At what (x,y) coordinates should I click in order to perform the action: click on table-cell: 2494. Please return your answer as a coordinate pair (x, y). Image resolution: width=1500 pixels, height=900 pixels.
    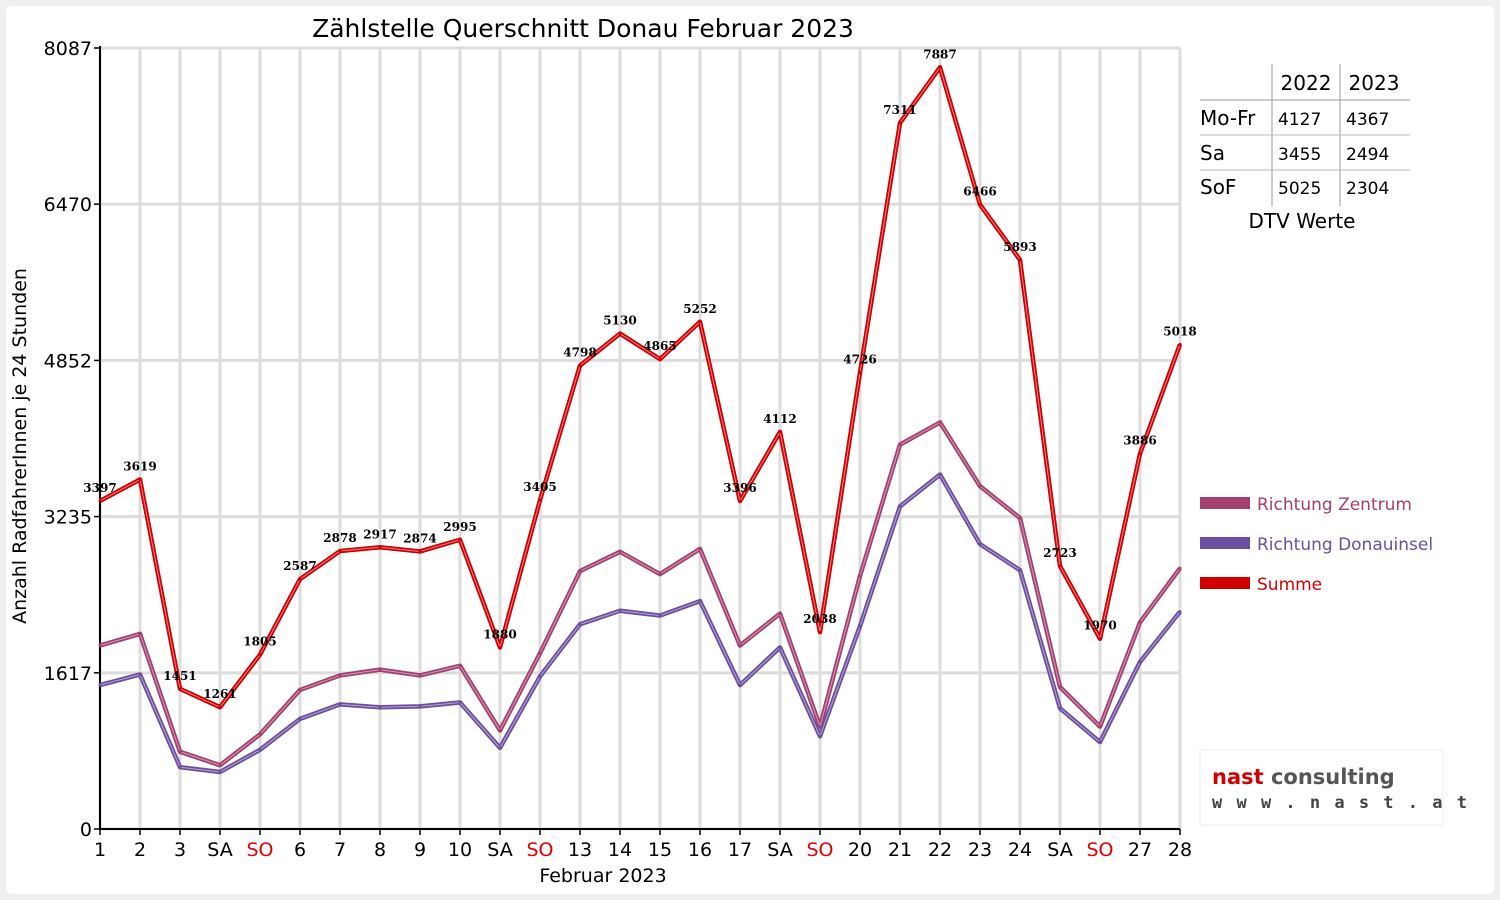
    Looking at the image, I should click on (1367, 155).